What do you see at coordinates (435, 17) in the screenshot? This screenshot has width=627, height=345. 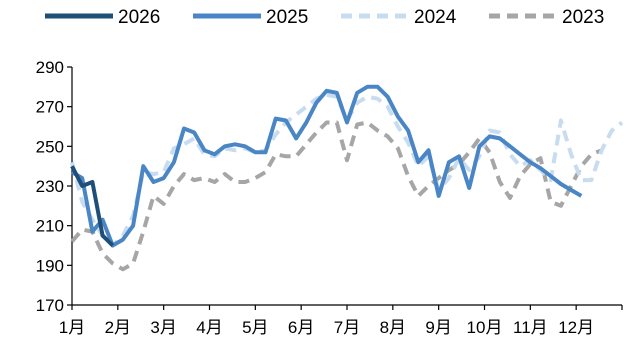 I see `legend-label-2024: 2024` at bounding box center [435, 17].